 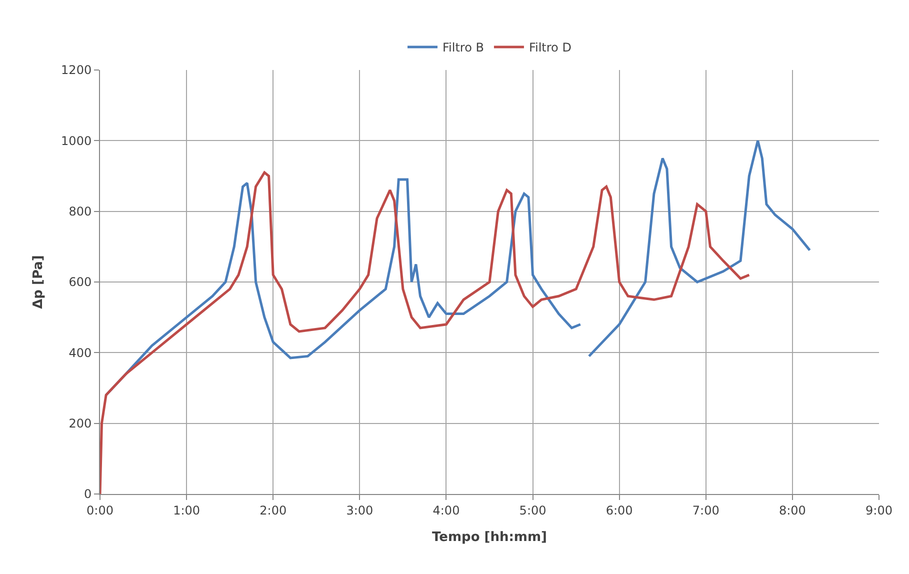 What do you see at coordinates (463, 47) in the screenshot?
I see `legend-label: Filtro B` at bounding box center [463, 47].